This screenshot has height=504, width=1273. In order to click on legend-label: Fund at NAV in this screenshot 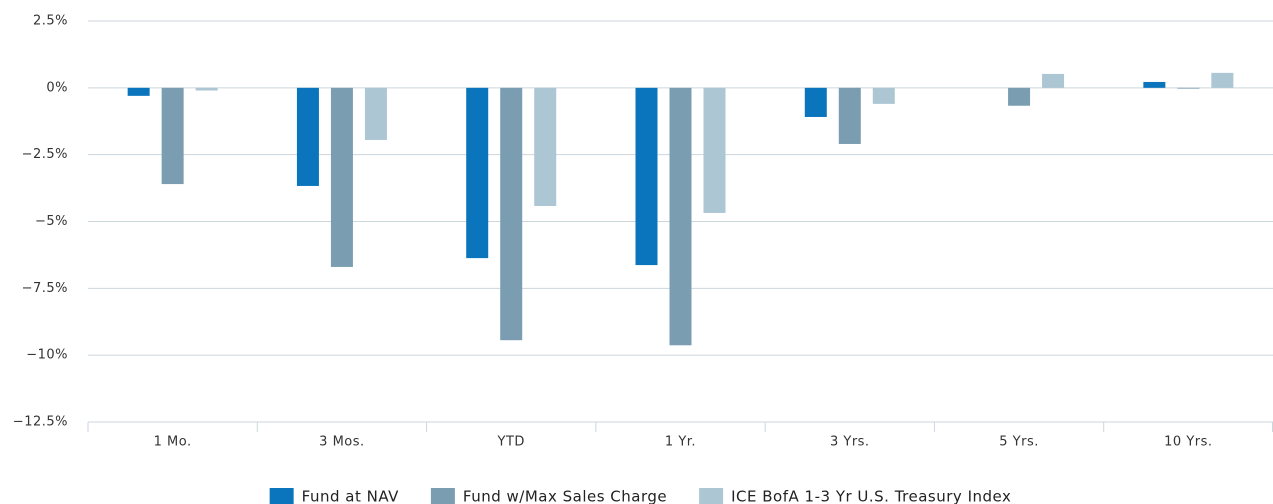, I will do `click(350, 496)`.